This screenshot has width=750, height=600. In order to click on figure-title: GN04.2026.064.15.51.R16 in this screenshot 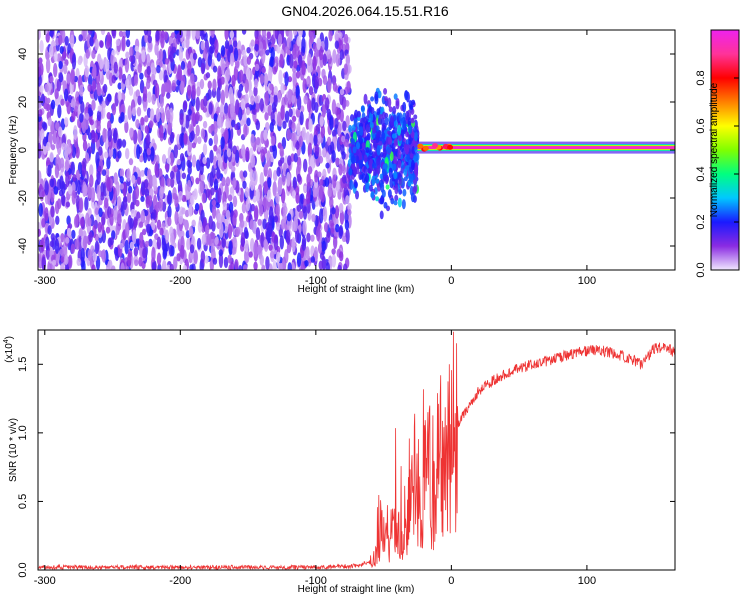, I will do `click(365, 11)`.